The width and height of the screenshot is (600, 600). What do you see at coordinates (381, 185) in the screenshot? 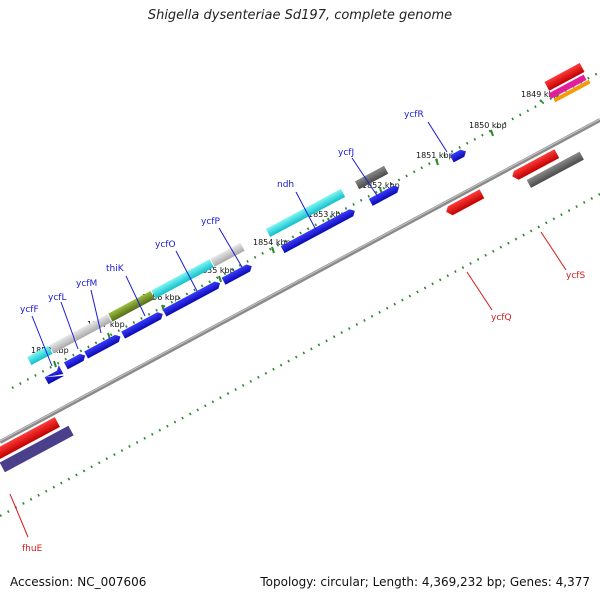
I see `kbp-label: 1852 kbp` at bounding box center [381, 185].